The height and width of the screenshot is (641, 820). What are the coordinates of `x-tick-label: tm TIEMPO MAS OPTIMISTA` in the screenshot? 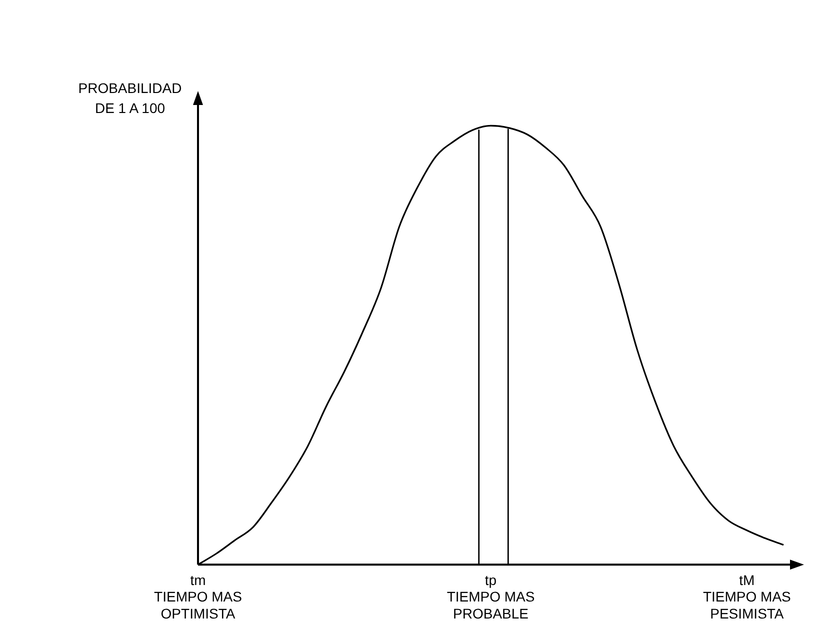 It's located at (198, 597).